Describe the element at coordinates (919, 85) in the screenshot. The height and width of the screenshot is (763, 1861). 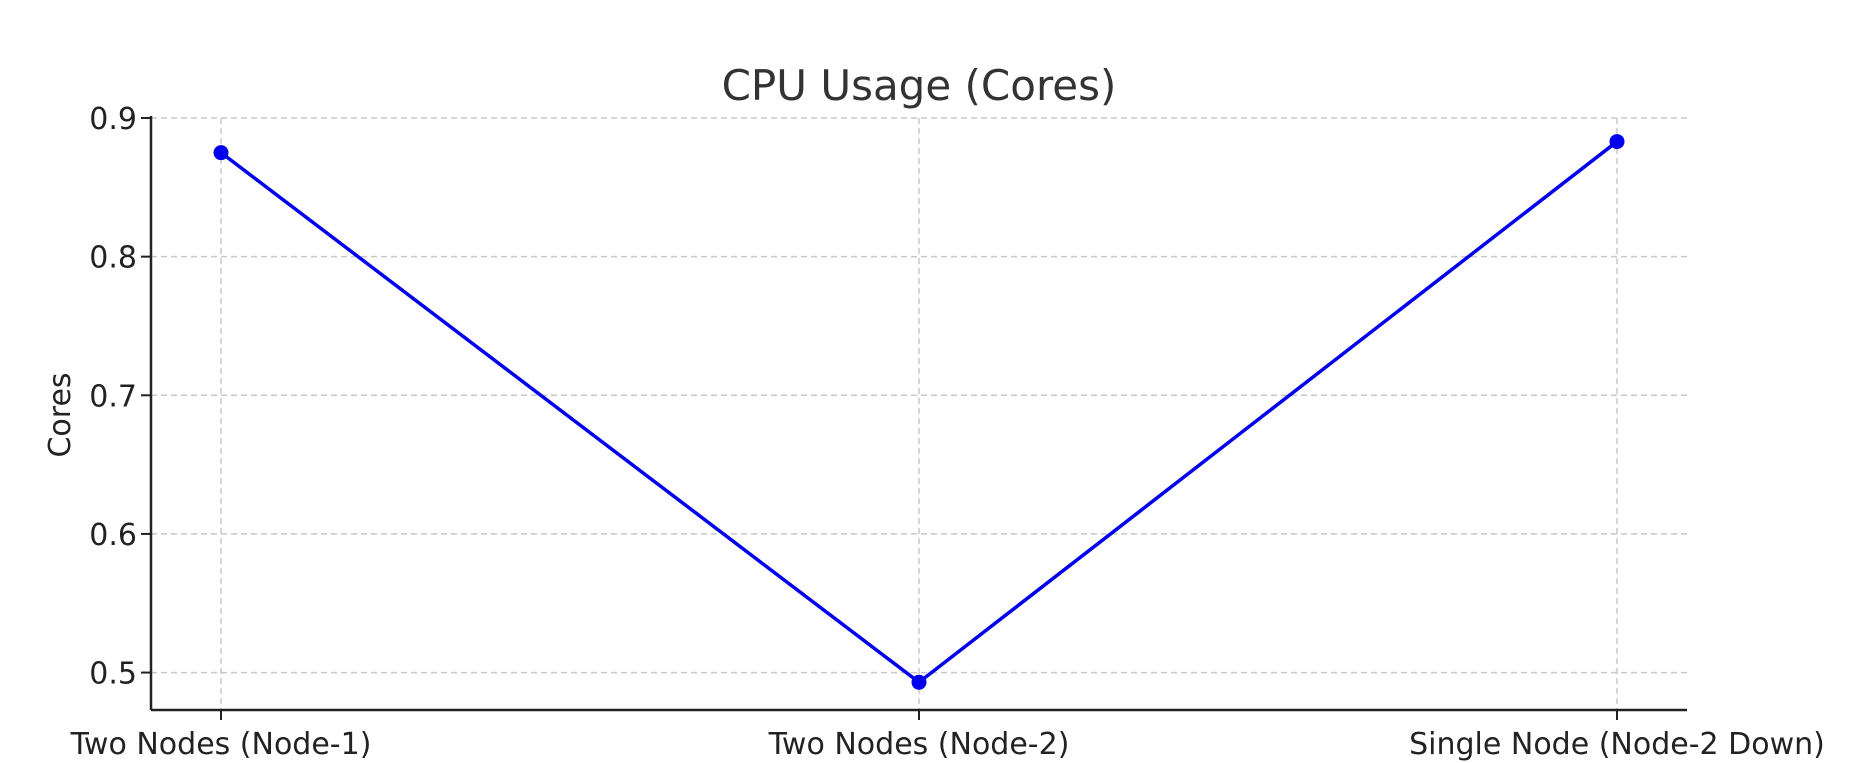
I see `chart-title: CPU Usage (Cores)` at that location.